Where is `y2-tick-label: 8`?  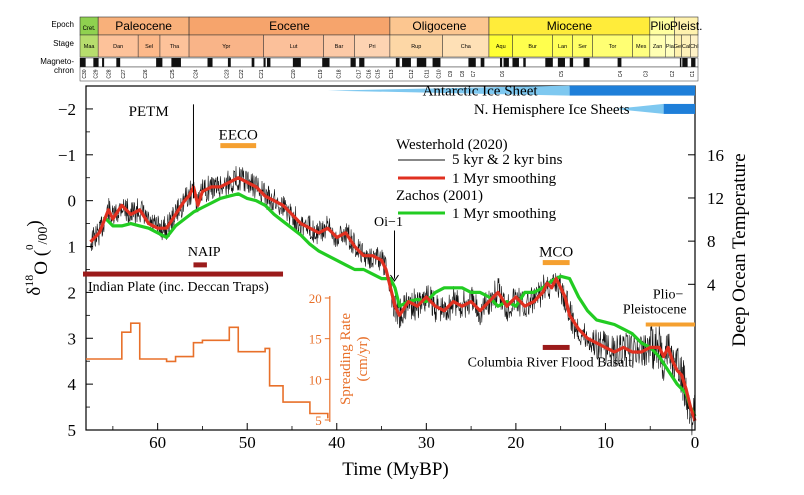 y2-tick-label: 8 is located at coordinates (711, 241).